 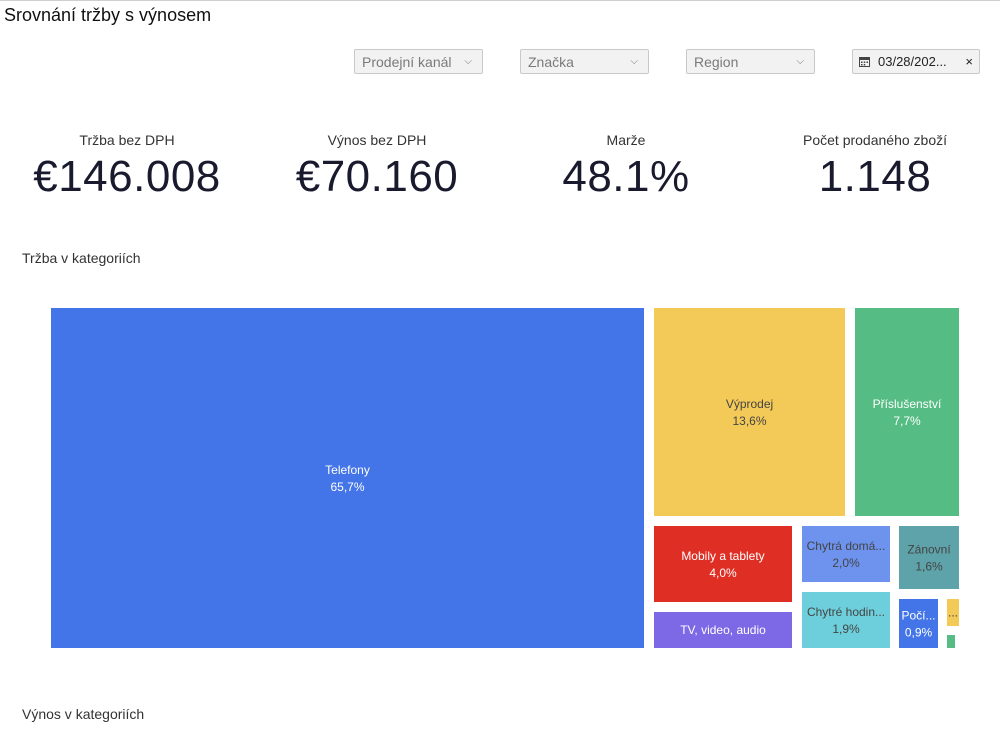 What do you see at coordinates (127, 176) in the screenshot?
I see `kpi-revenue-value: €146.008` at bounding box center [127, 176].